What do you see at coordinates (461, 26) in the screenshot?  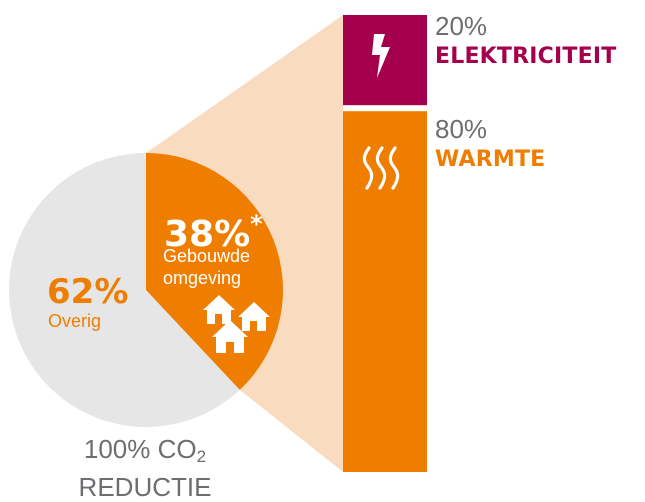 I see `bar-value-elektriciteit: 20%` at bounding box center [461, 26].